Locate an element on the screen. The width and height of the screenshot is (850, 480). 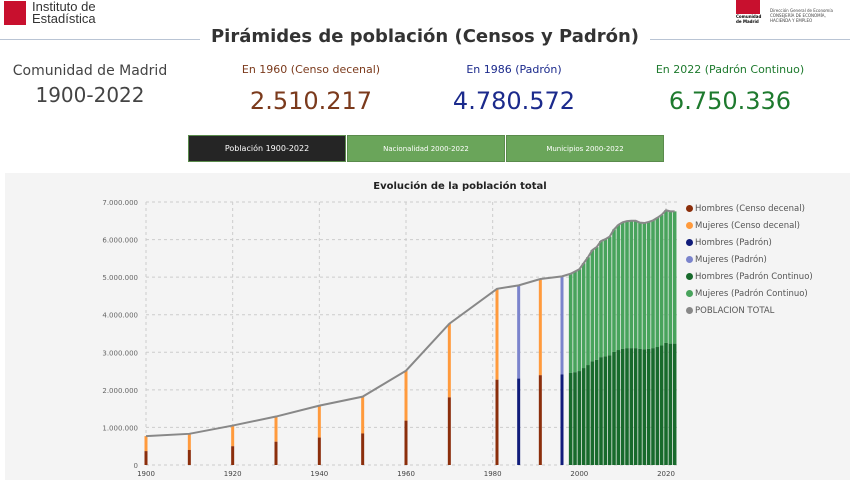
y-tick-label: 4.000.000 is located at coordinates (120, 316).